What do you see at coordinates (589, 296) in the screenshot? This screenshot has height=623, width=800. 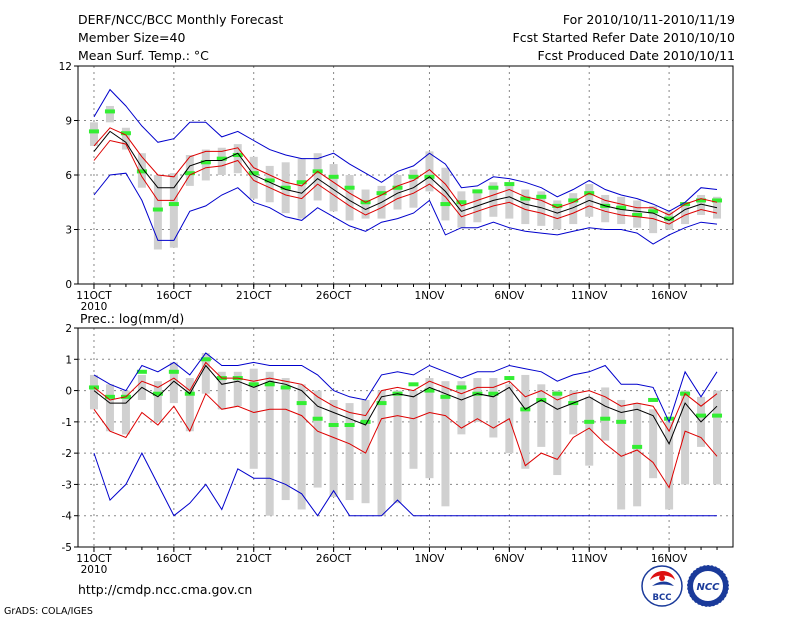 I see `temp-xtick-label: 11NOV` at bounding box center [589, 296].